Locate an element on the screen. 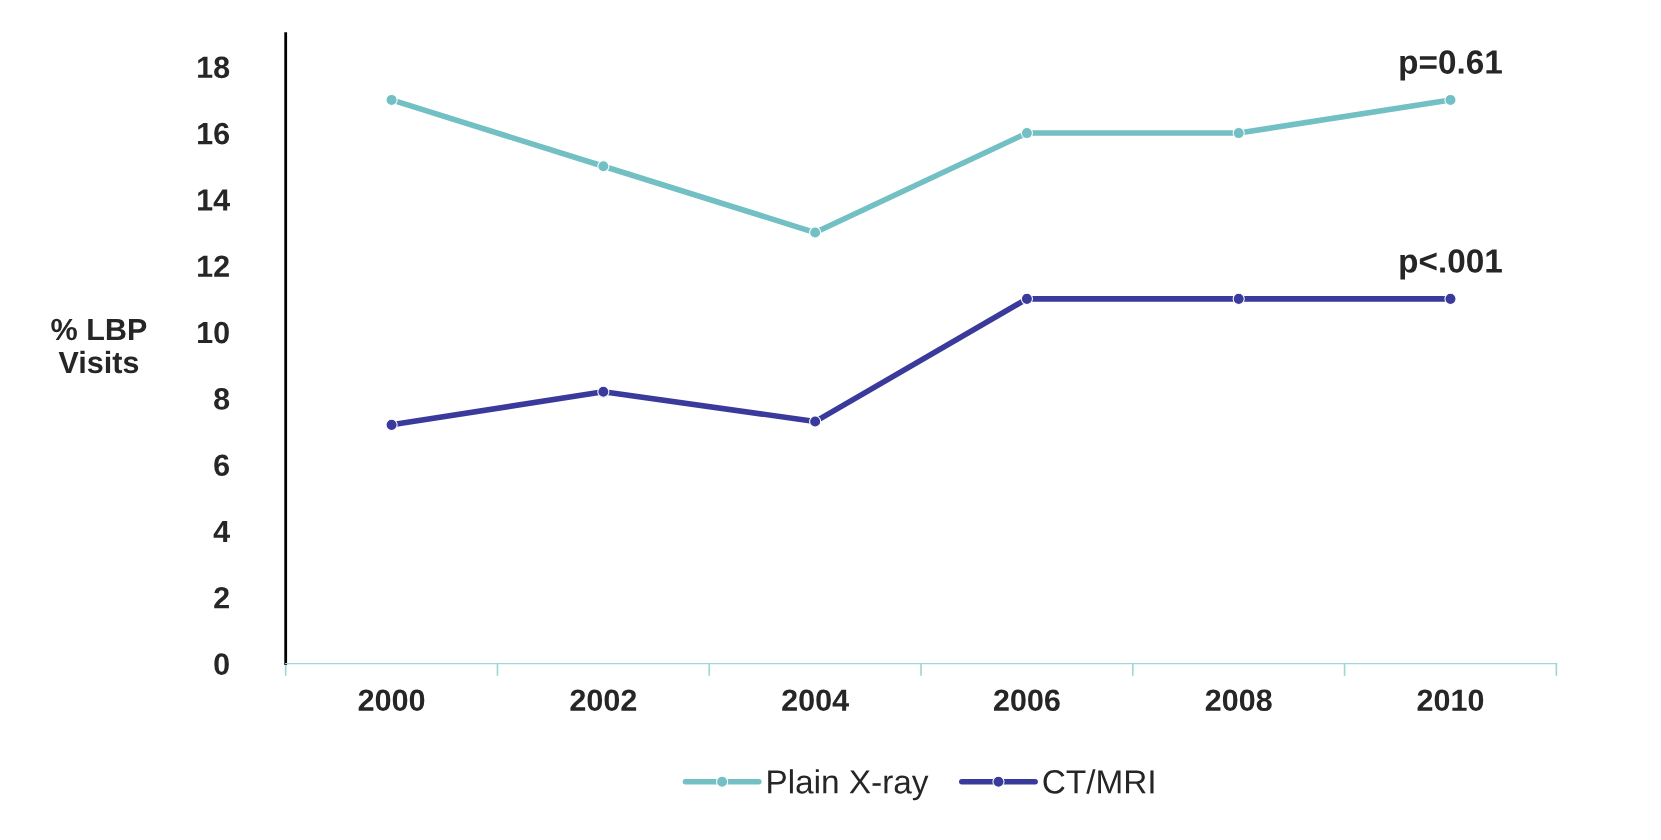 The height and width of the screenshot is (840, 1661). x-tick-label: 2000 is located at coordinates (391, 700).